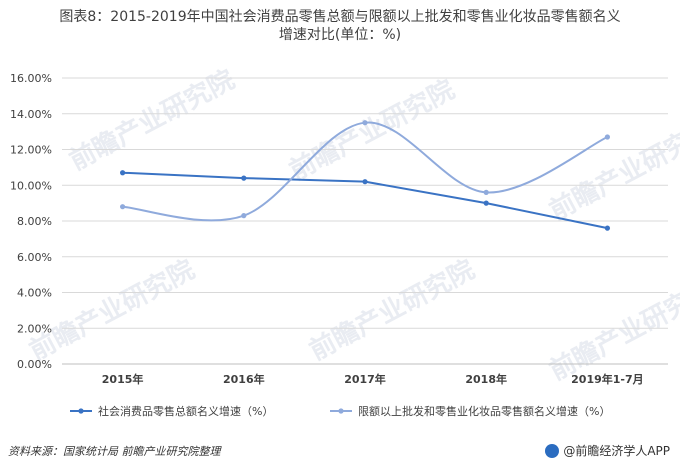  What do you see at coordinates (34, 257) in the screenshot?
I see `y-tick-label: 6.00%` at bounding box center [34, 257].